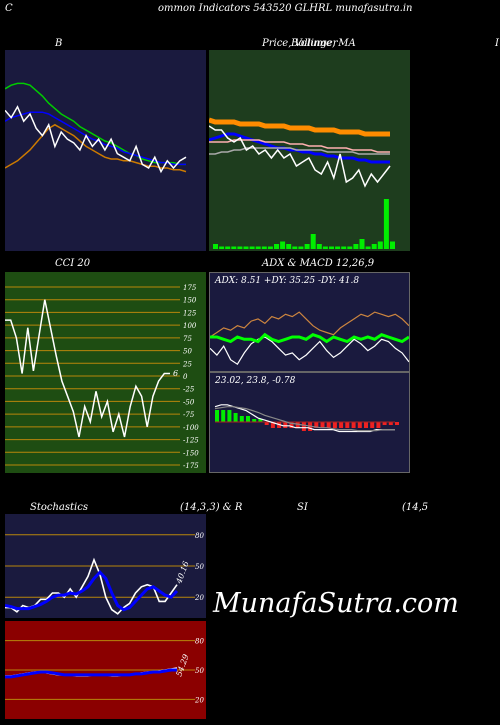  I want to click on cci-tick-label: 100, so click(190, 326).